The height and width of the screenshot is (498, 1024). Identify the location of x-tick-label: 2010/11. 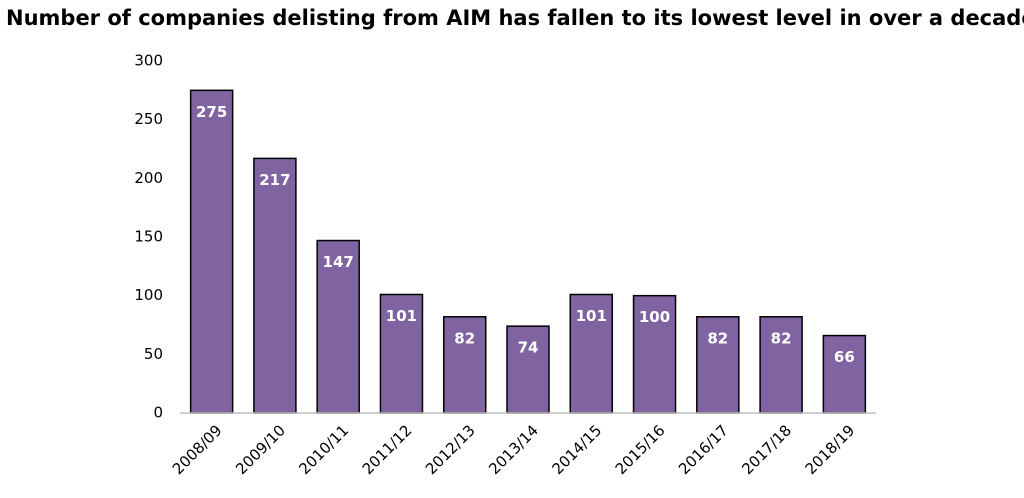
(323, 449).